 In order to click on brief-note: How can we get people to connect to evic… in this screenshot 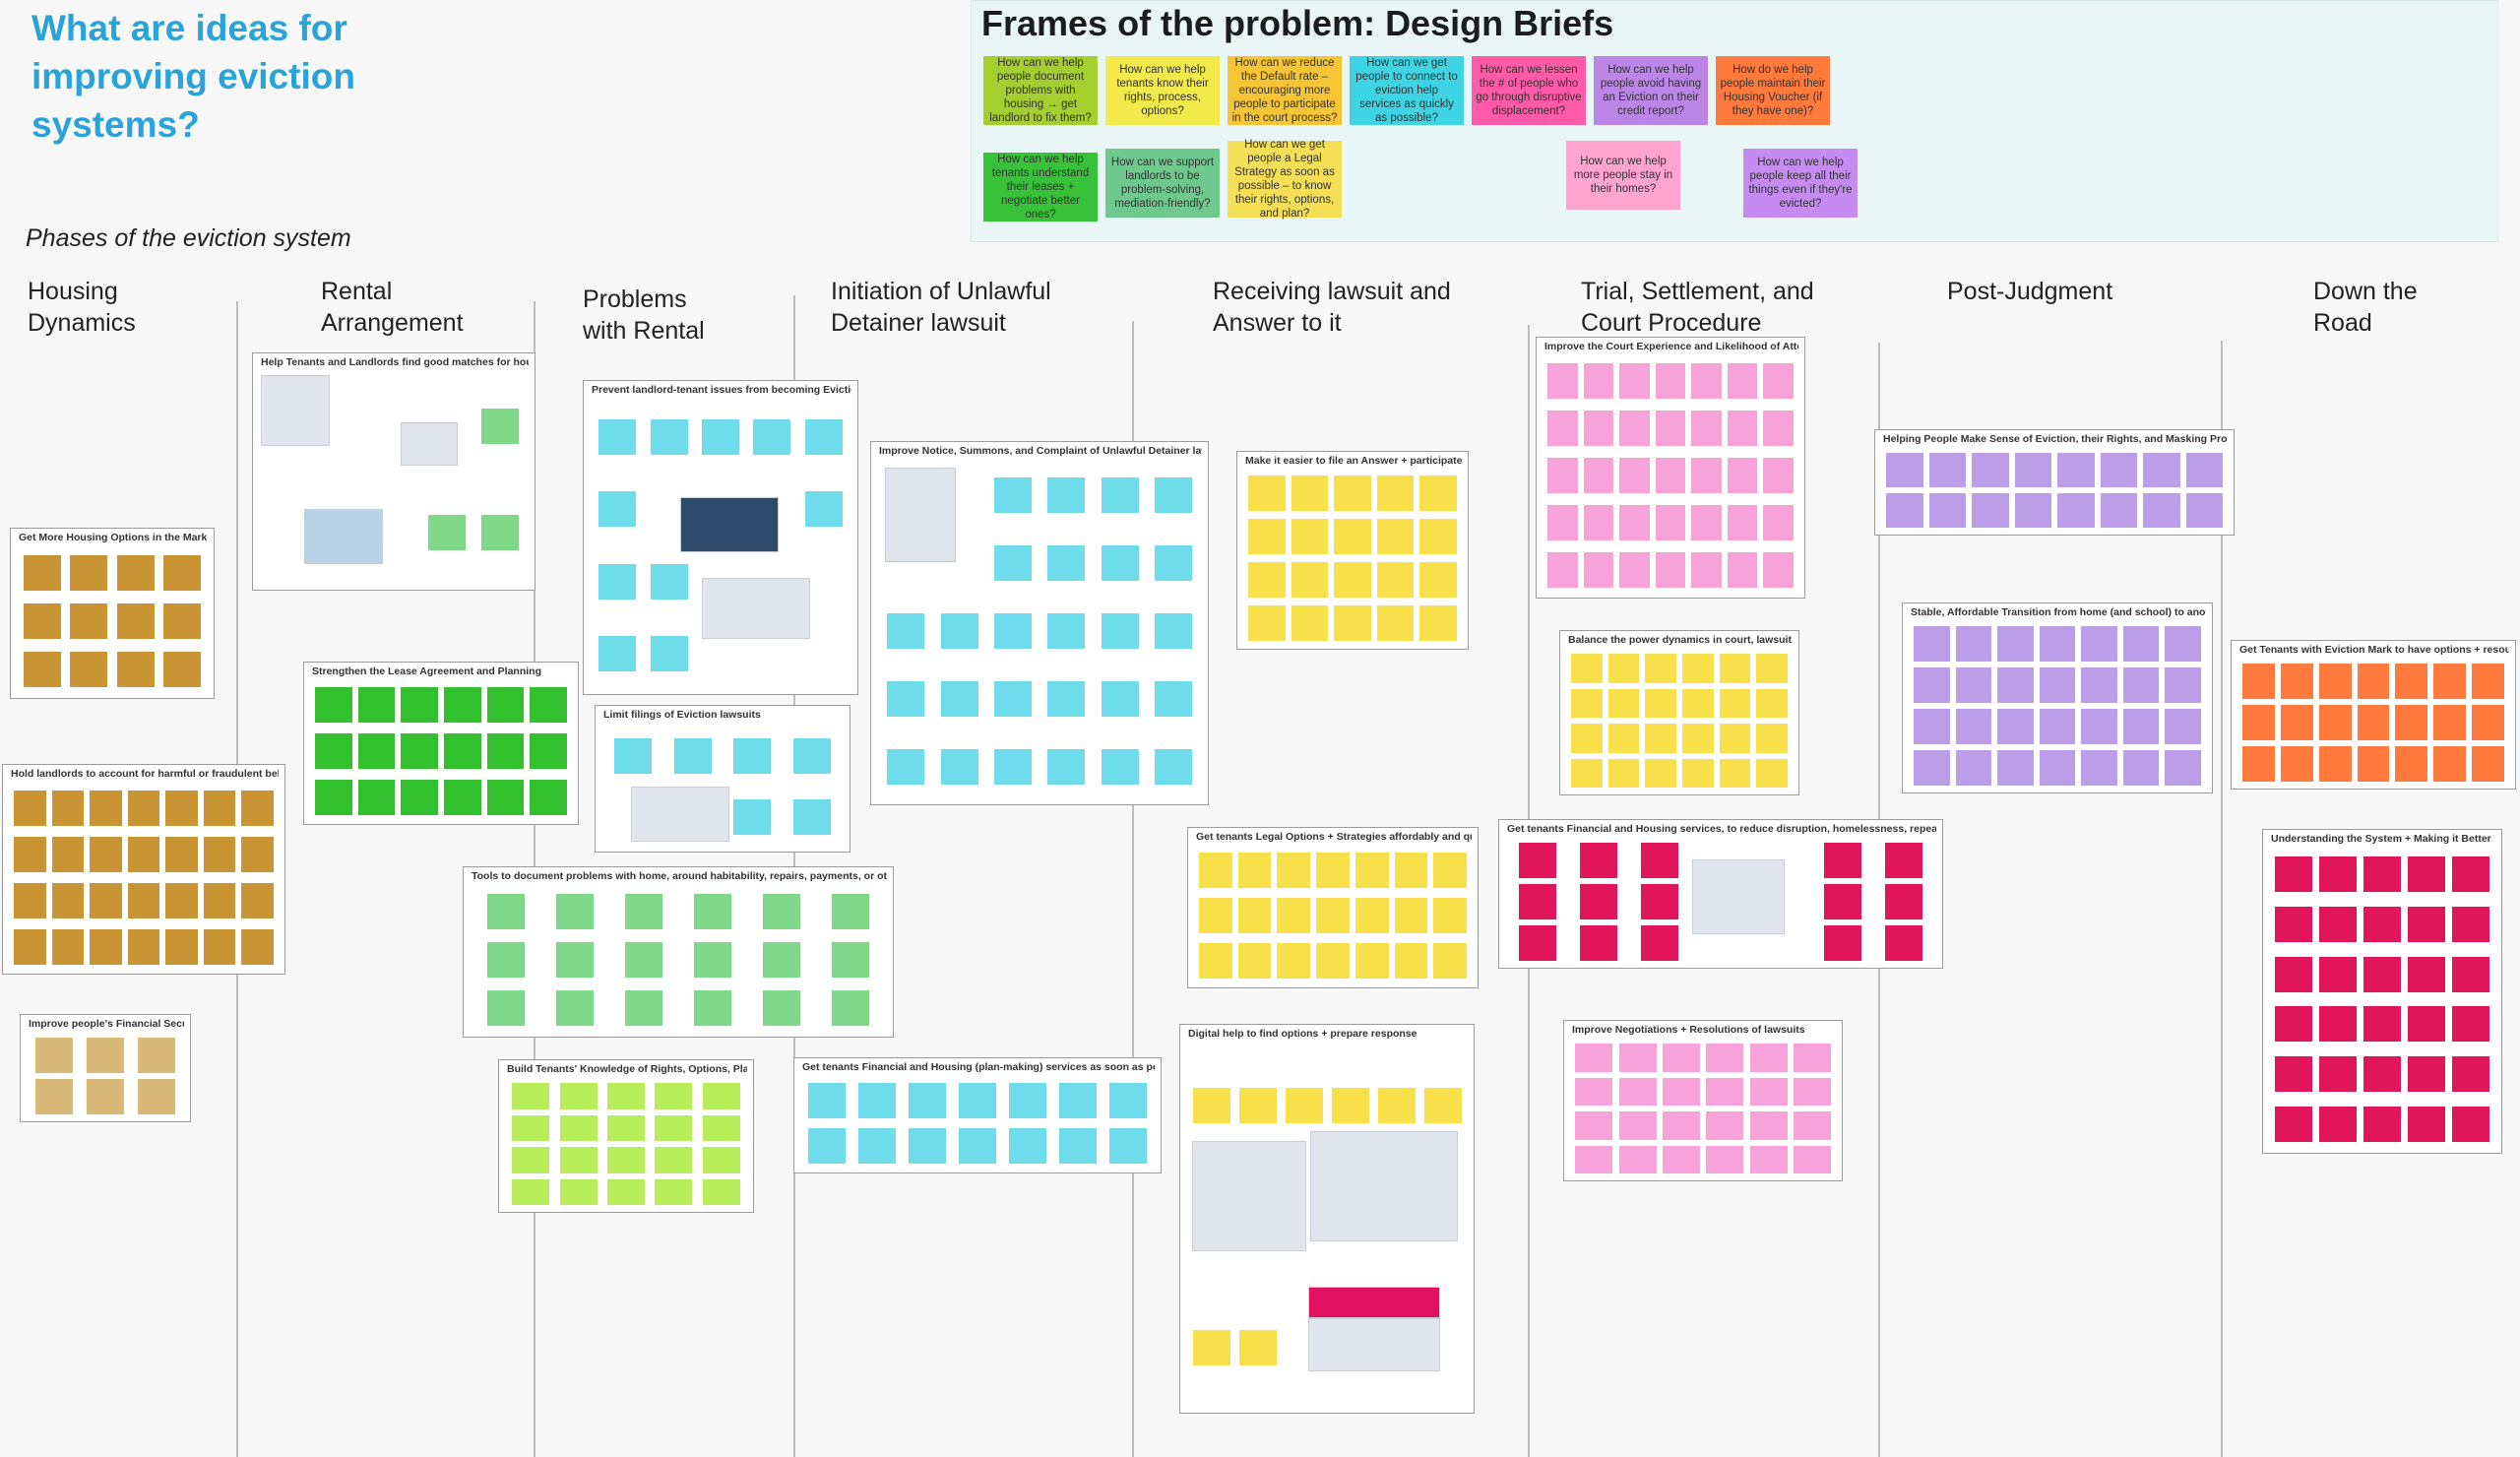, I will do `click(1407, 90)`.